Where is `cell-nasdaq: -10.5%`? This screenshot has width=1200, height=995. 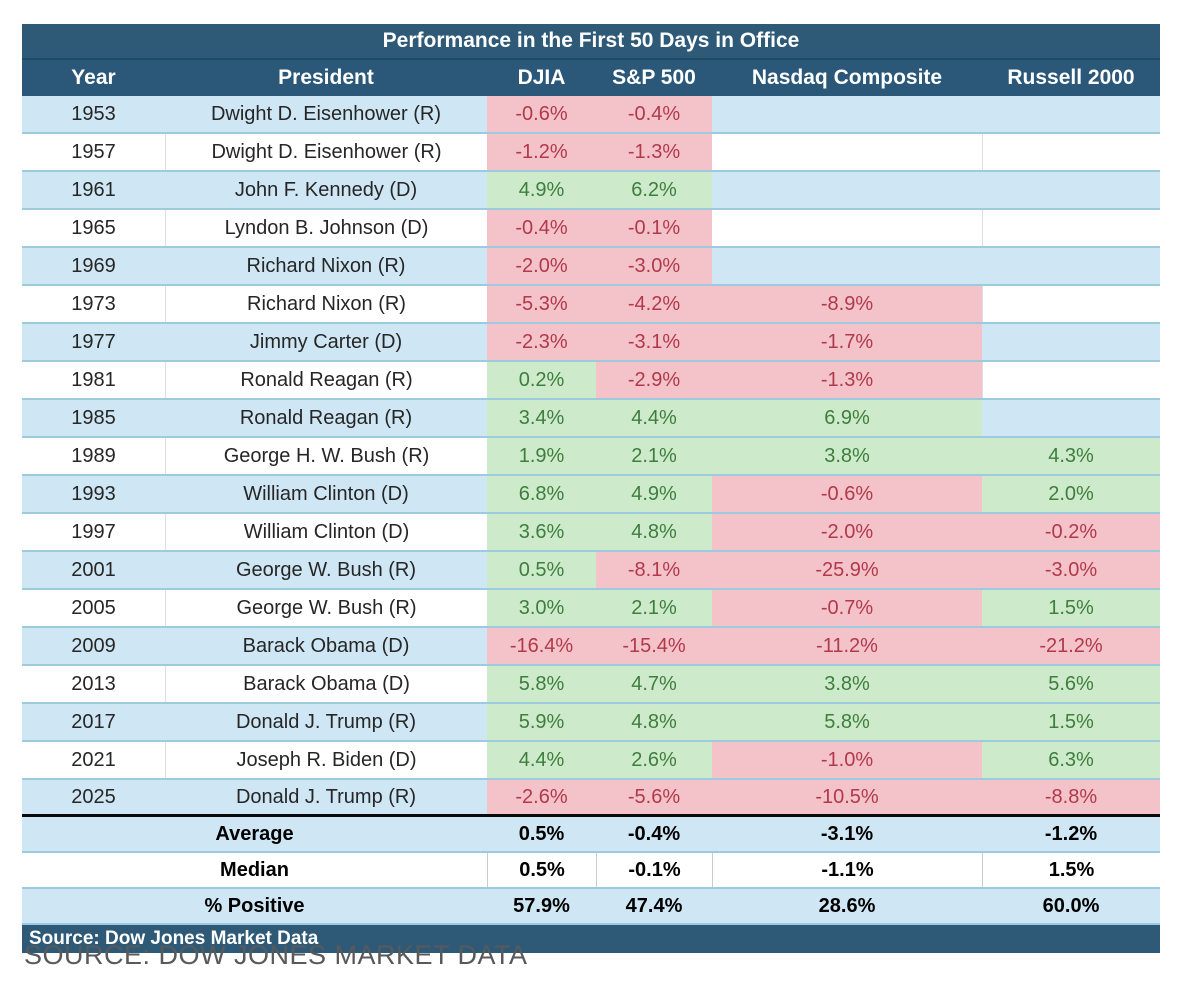
cell-nasdaq: -10.5% is located at coordinates (847, 797).